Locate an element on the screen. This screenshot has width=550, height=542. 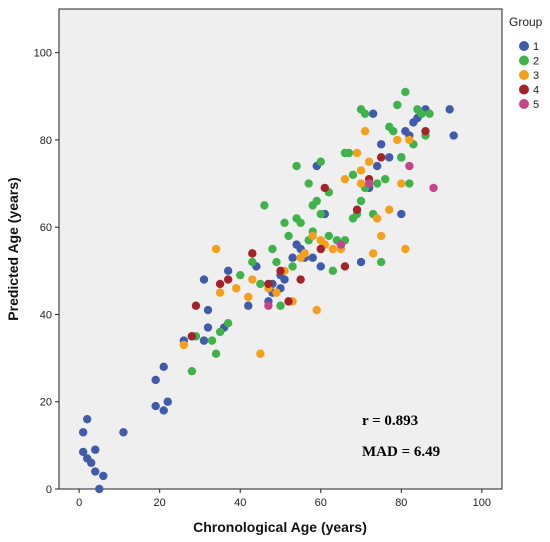
y-tick-label: 20 is located at coordinates (46, 403).